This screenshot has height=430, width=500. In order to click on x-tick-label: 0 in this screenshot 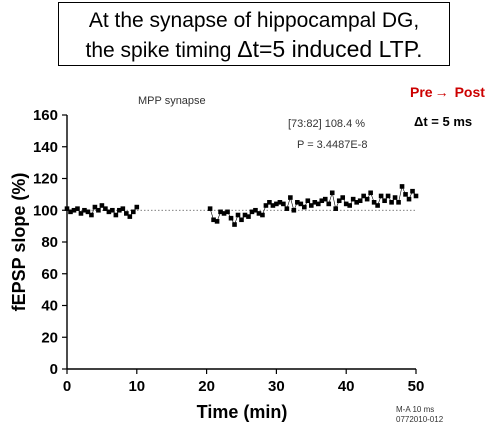, I will do `click(67, 386)`.